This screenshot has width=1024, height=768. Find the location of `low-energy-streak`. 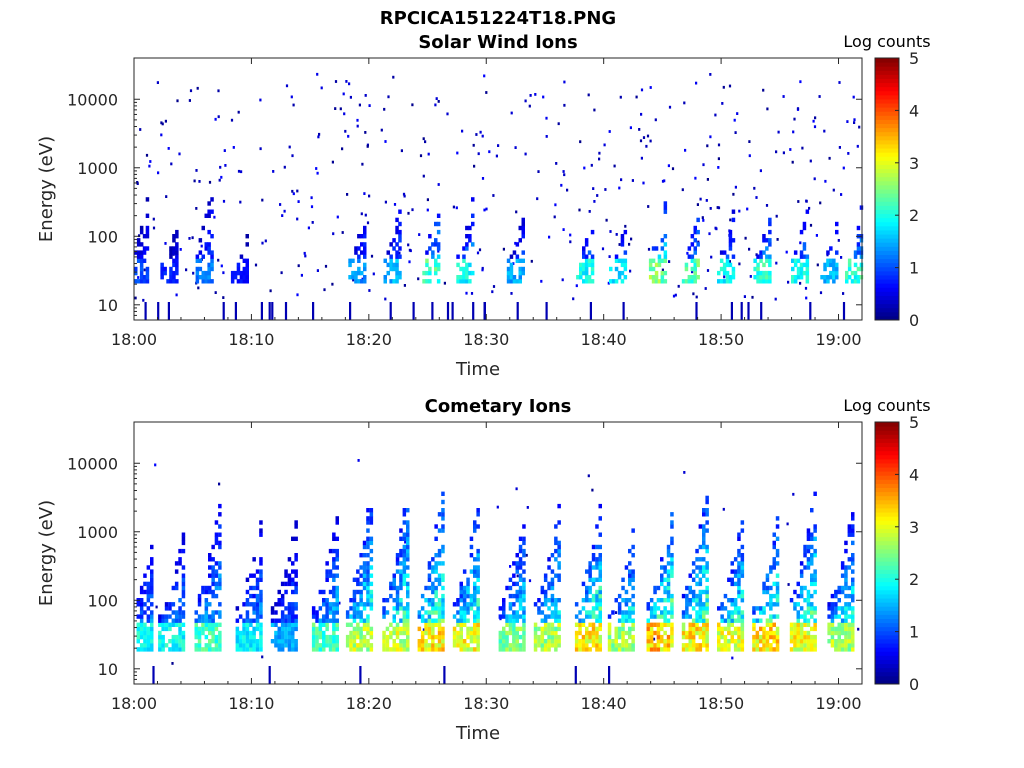

low-energy-streak is located at coordinates (350, 311).